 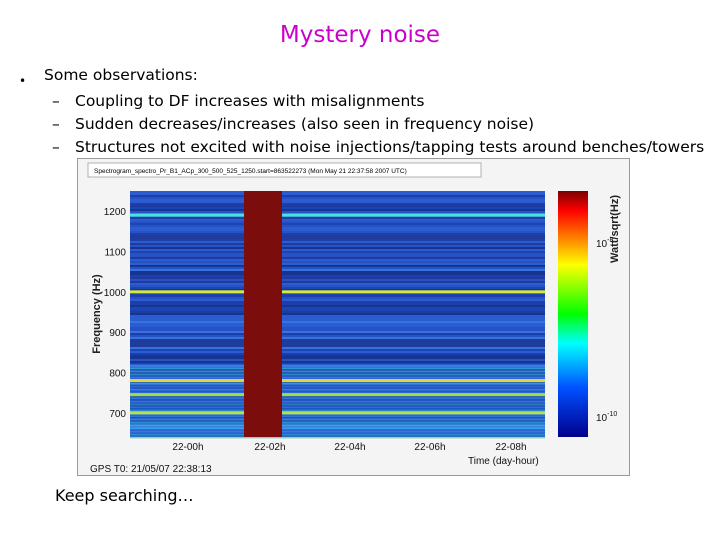 What do you see at coordinates (97, 314) in the screenshot?
I see `y-axis-label: Frequency (Hz)` at bounding box center [97, 314].